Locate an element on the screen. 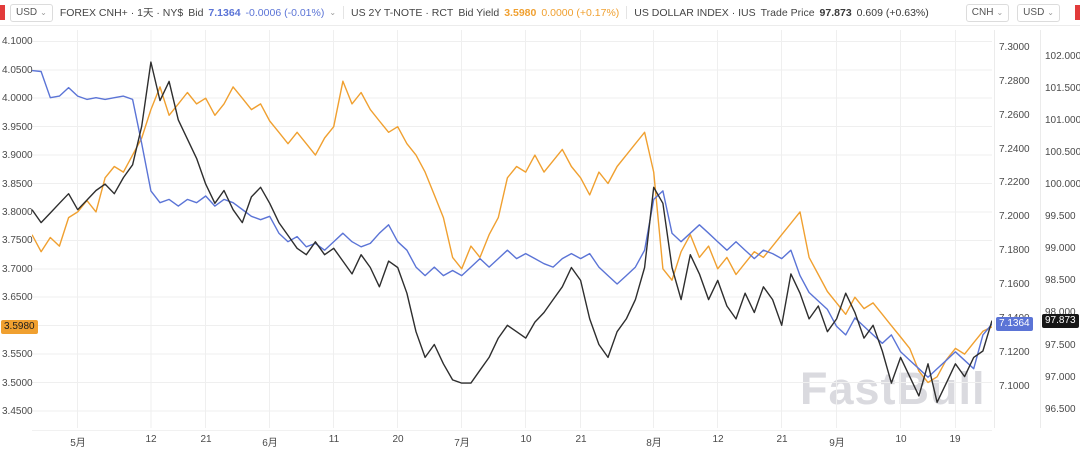 This screenshot has width=1080, height=451. instrument-title: FOREX CNH+ · 1天 · NY$ is located at coordinates (121, 13).